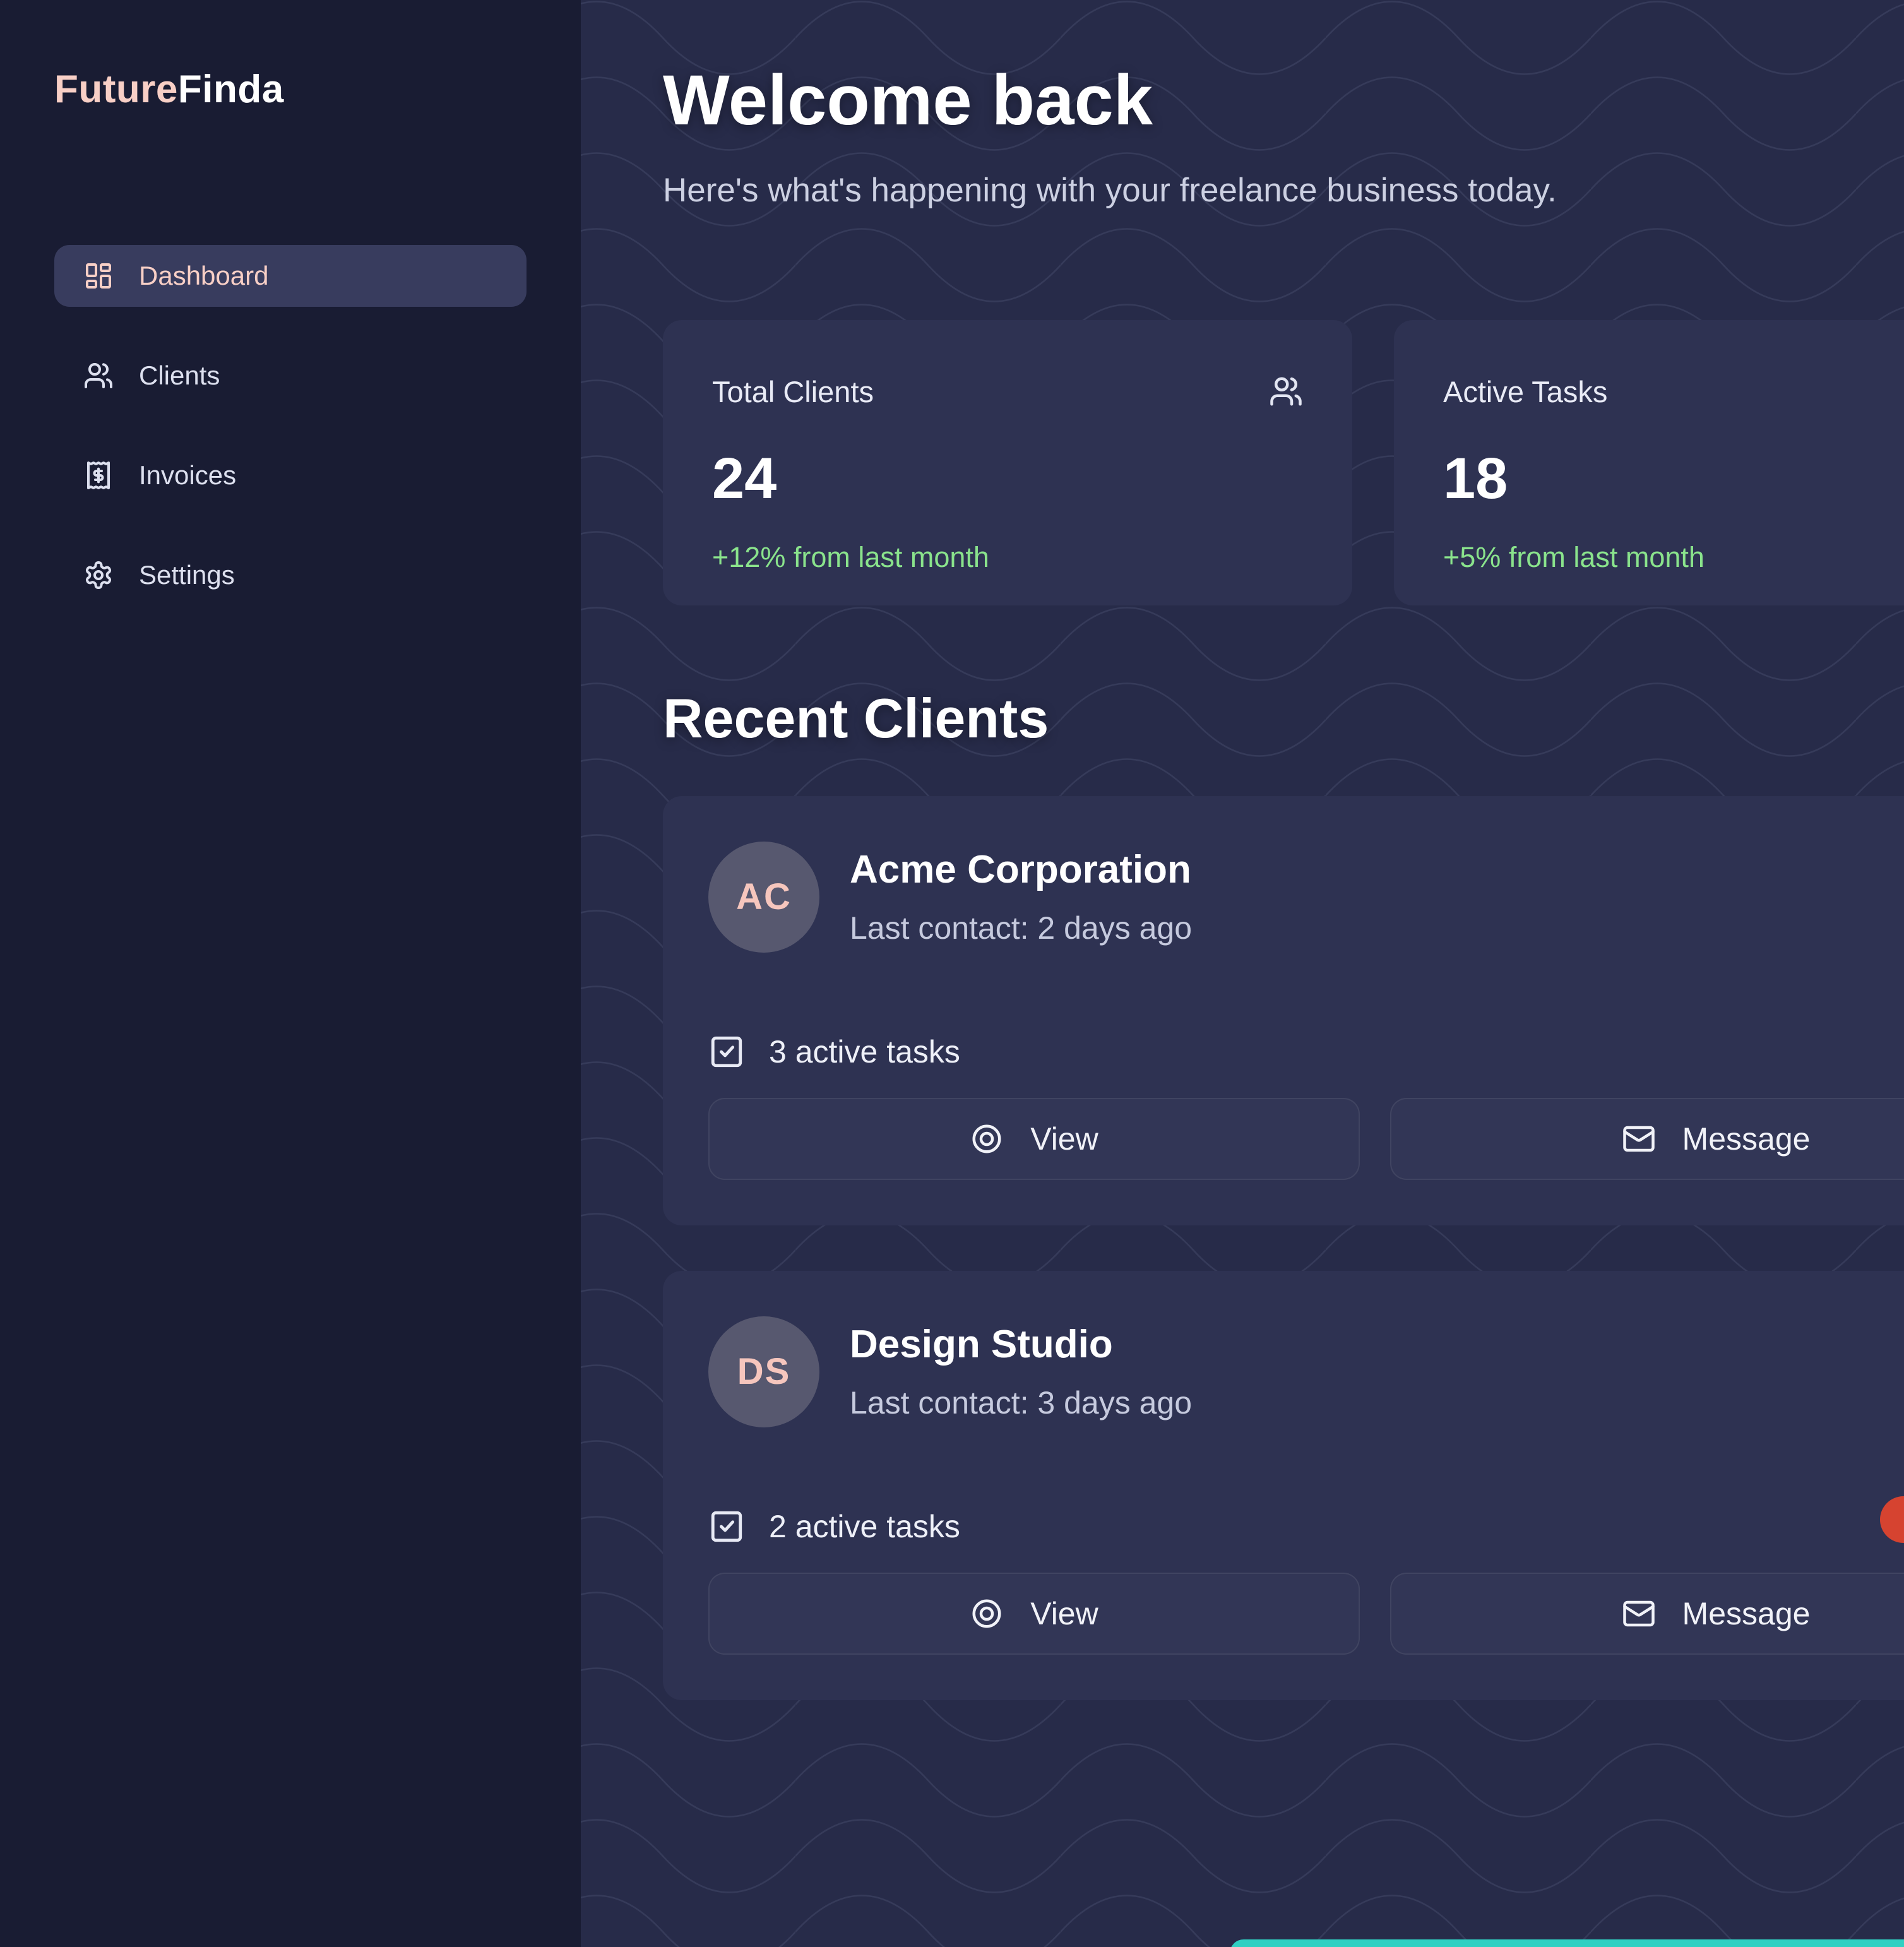 This screenshot has height=1947, width=1904. What do you see at coordinates (793, 392) in the screenshot?
I see `stat-label: Total Clients` at bounding box center [793, 392].